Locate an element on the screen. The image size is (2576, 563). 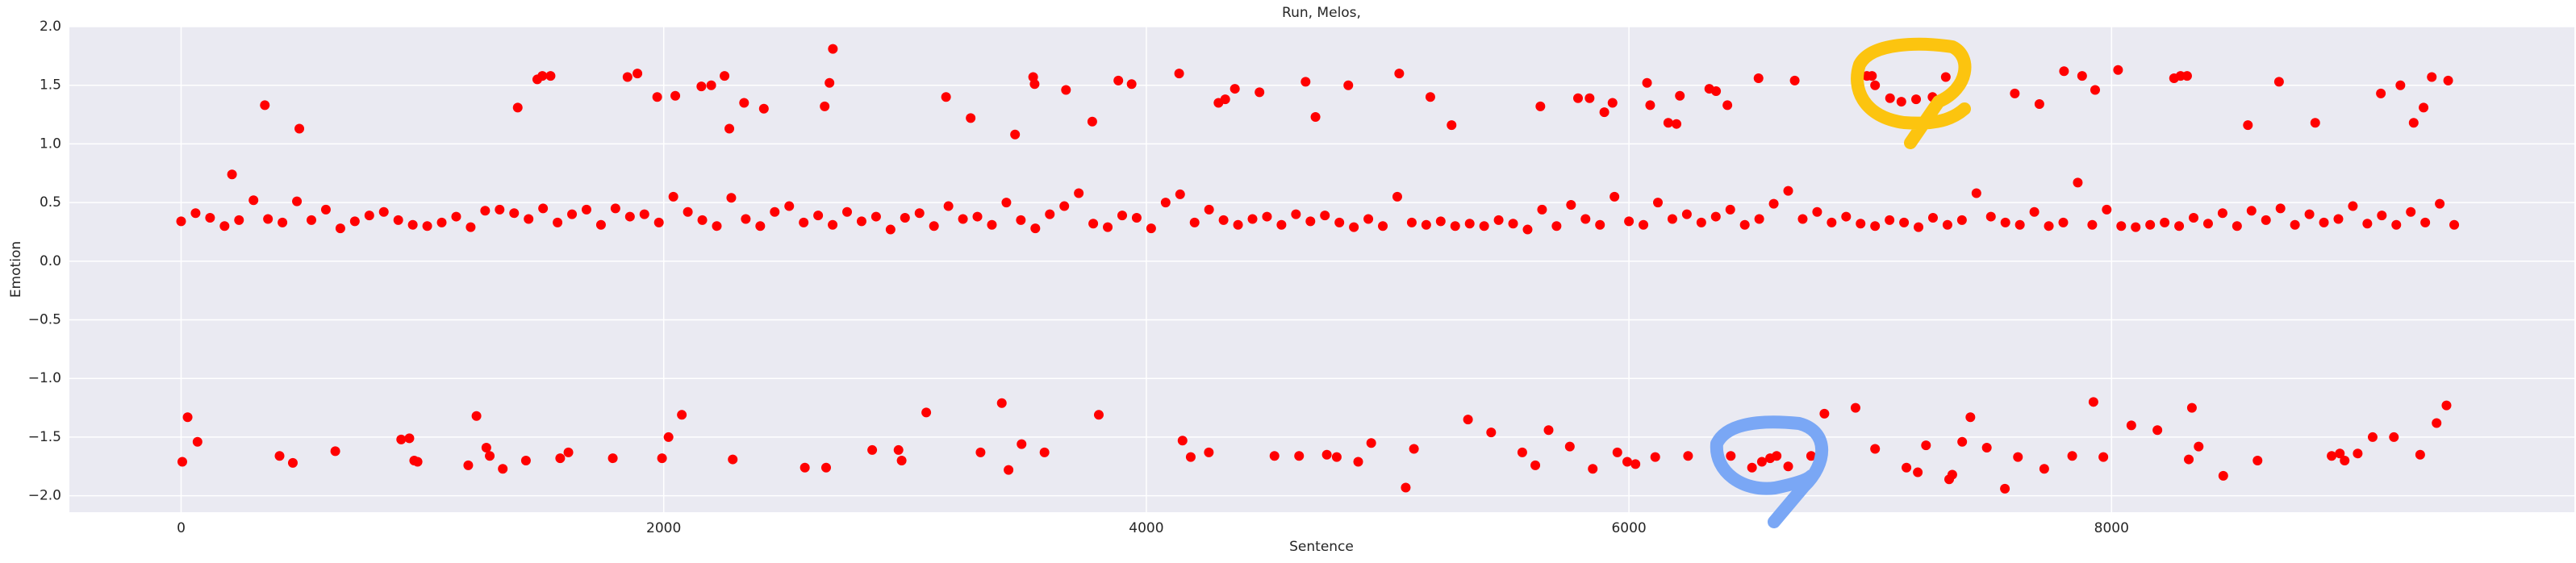
yellow-annotation is located at coordinates (1911, 93).